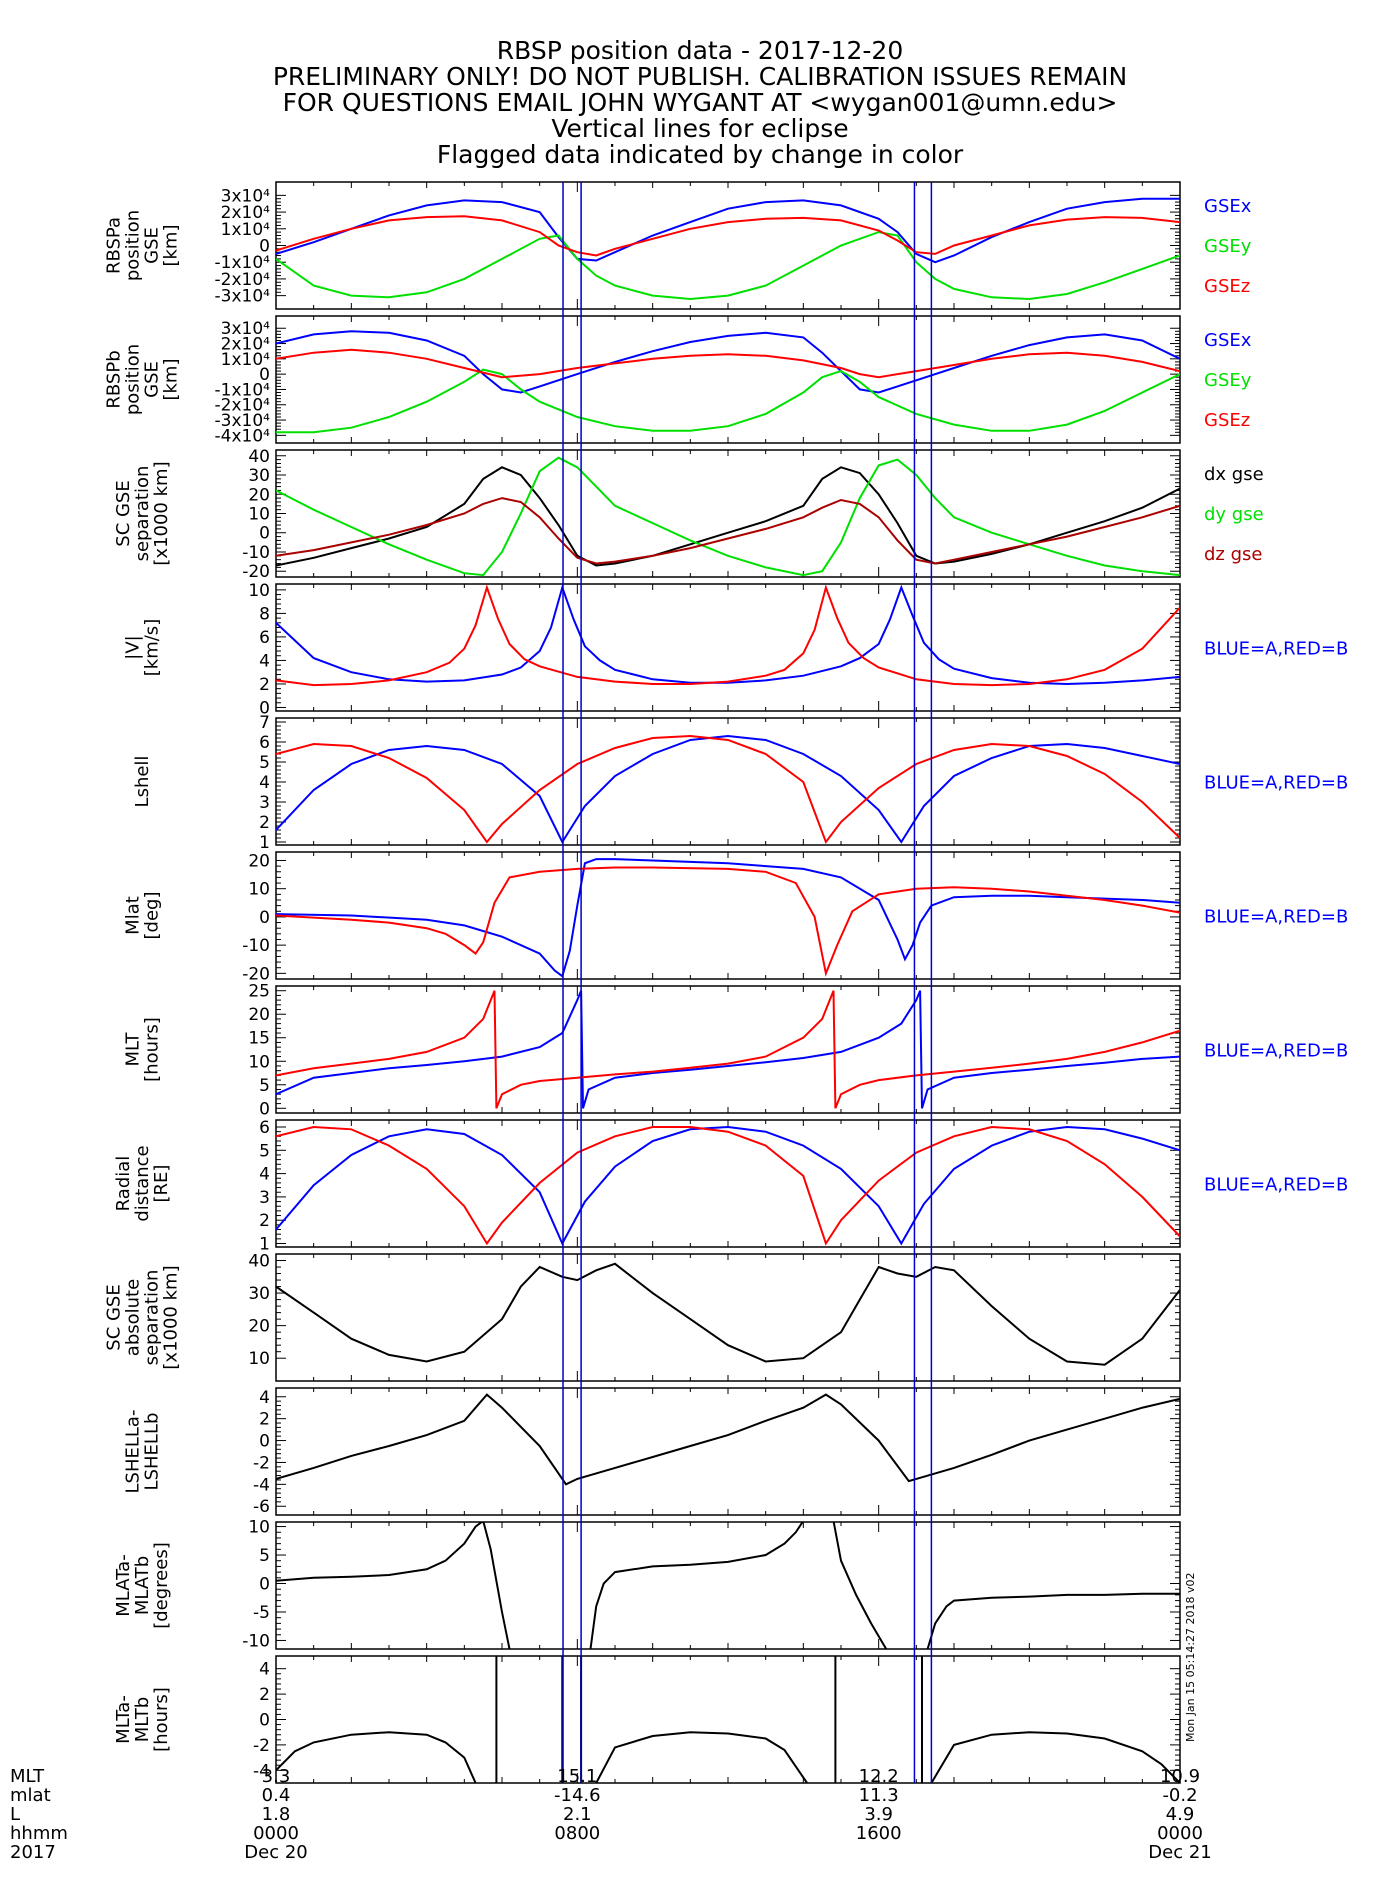  What do you see at coordinates (1190, 1657) in the screenshot?
I see `side-stamp: Mon Jan 15 05:14:27 2018 v02` at bounding box center [1190, 1657].